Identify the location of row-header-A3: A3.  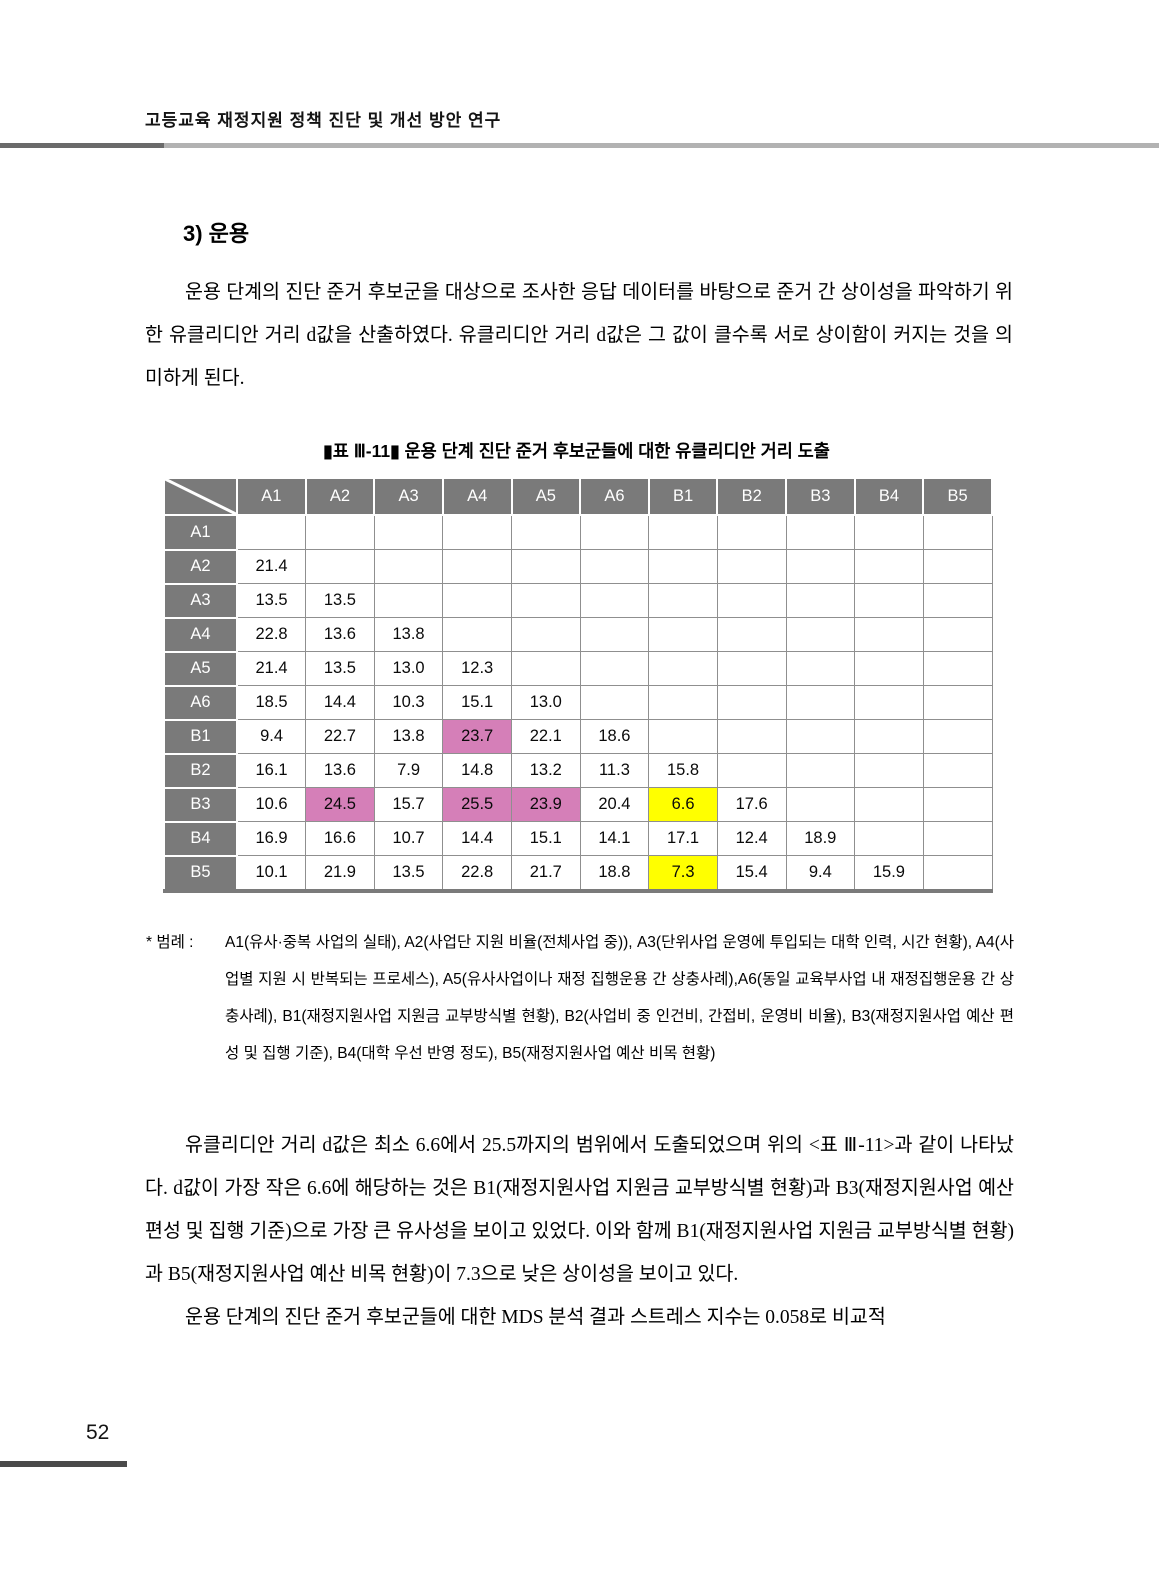
(200, 600).